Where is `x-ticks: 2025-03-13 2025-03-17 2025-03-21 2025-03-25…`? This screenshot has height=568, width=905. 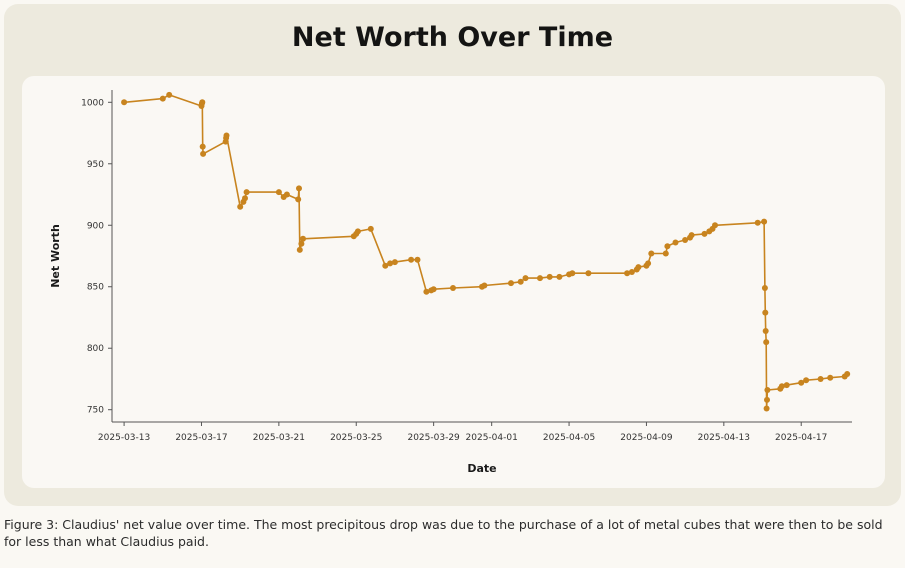 x-ticks: 2025-03-13 2025-03-17 2025-03-21 2025-03-25… is located at coordinates (462, 432).